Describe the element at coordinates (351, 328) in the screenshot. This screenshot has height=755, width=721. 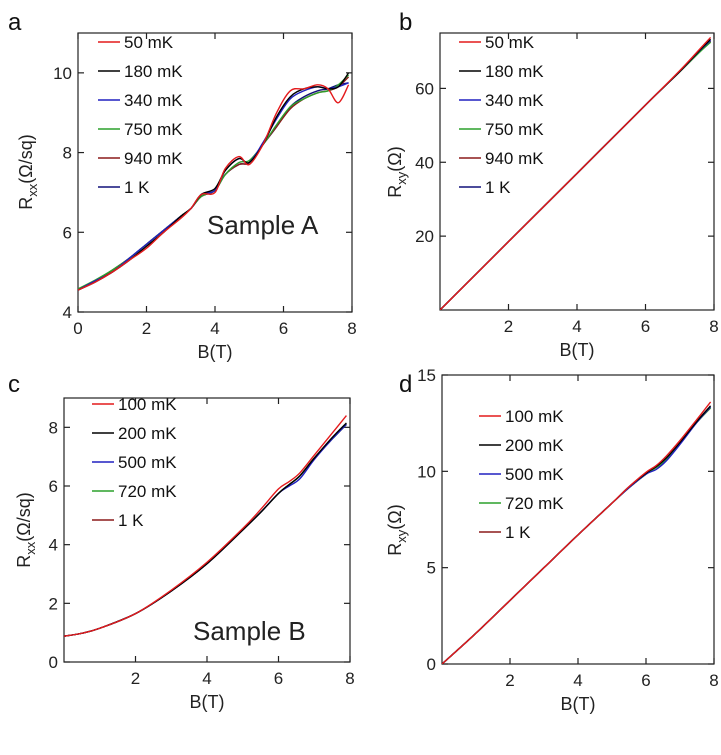
I see `x-tick-label-a: 8` at that location.